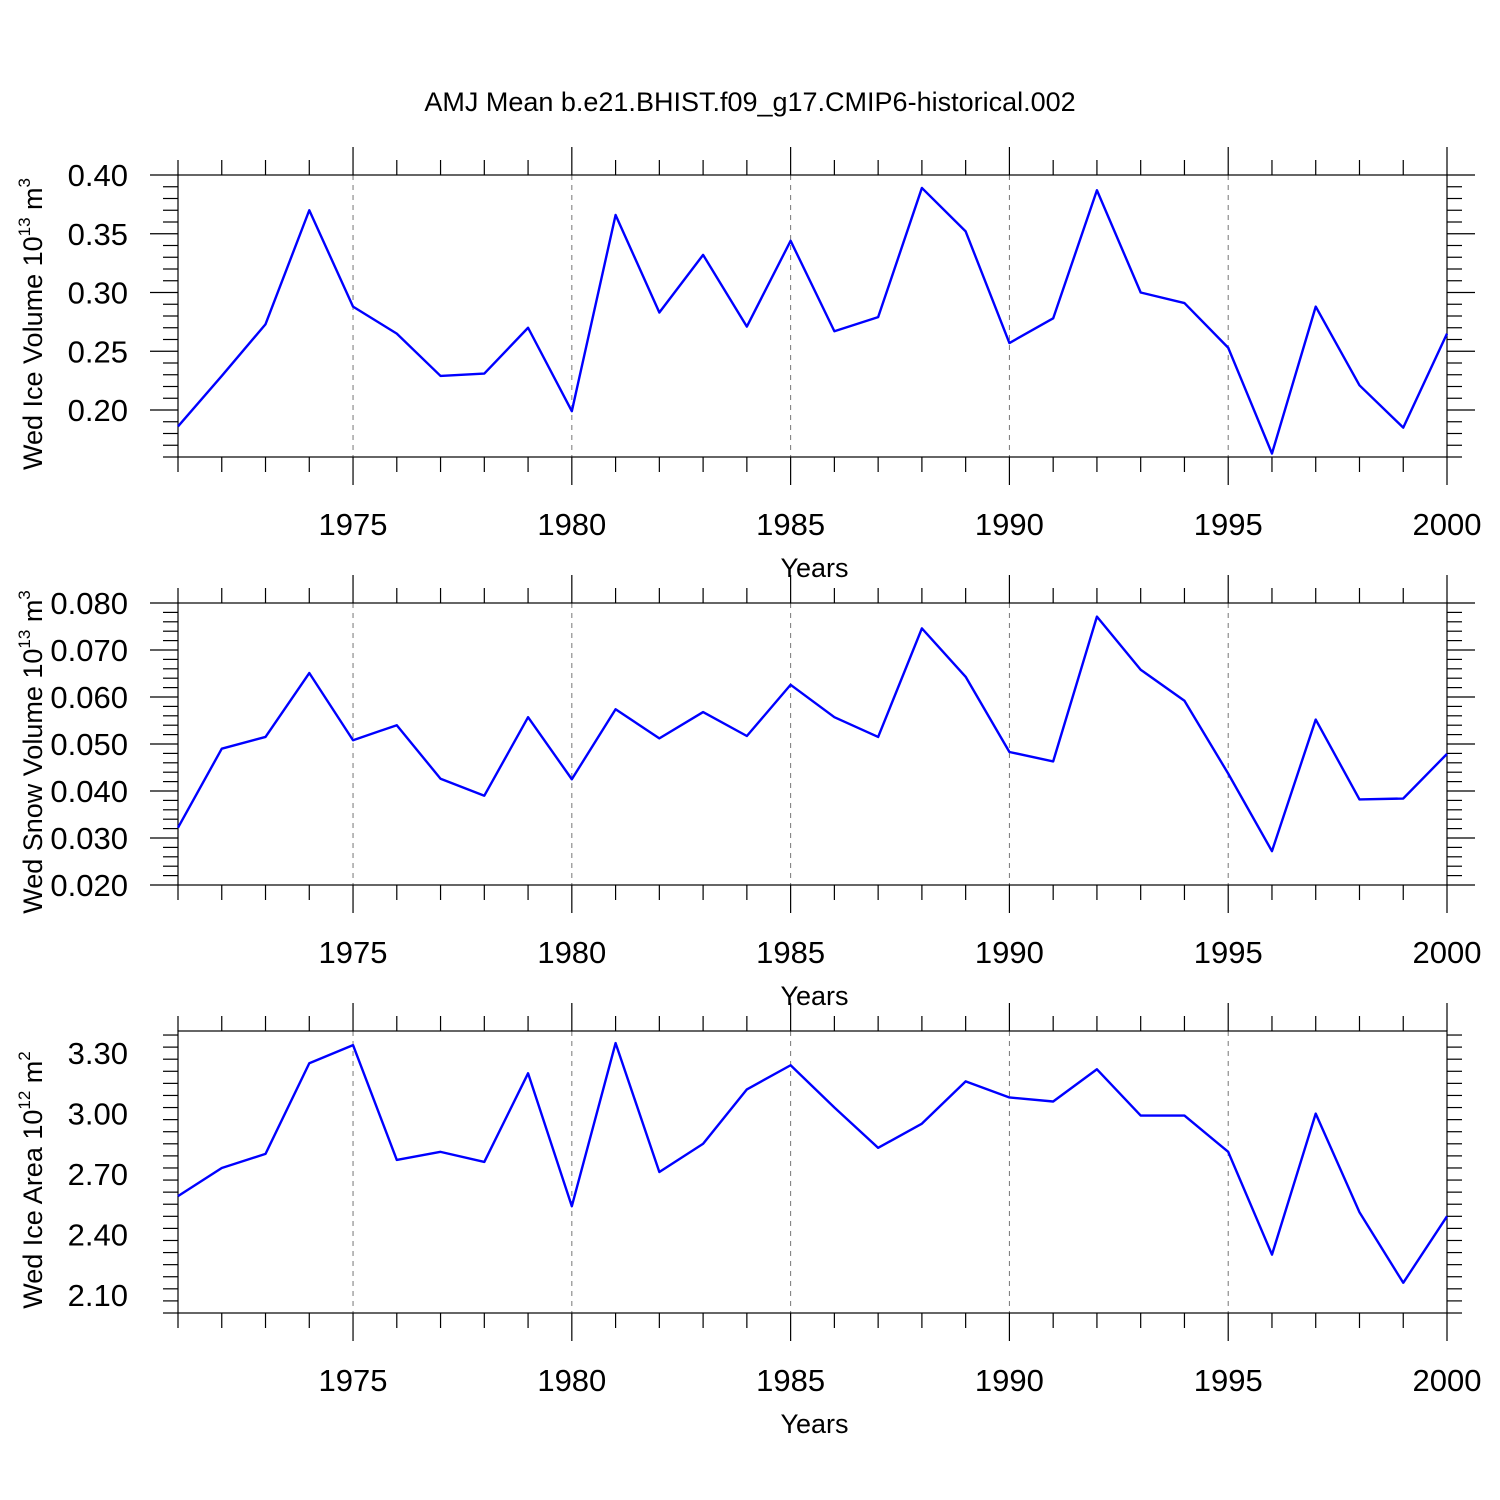 This screenshot has height=1500, width=1500. Describe the element at coordinates (98, 1234) in the screenshot. I see `y-tick-label-1: 2.40` at that location.